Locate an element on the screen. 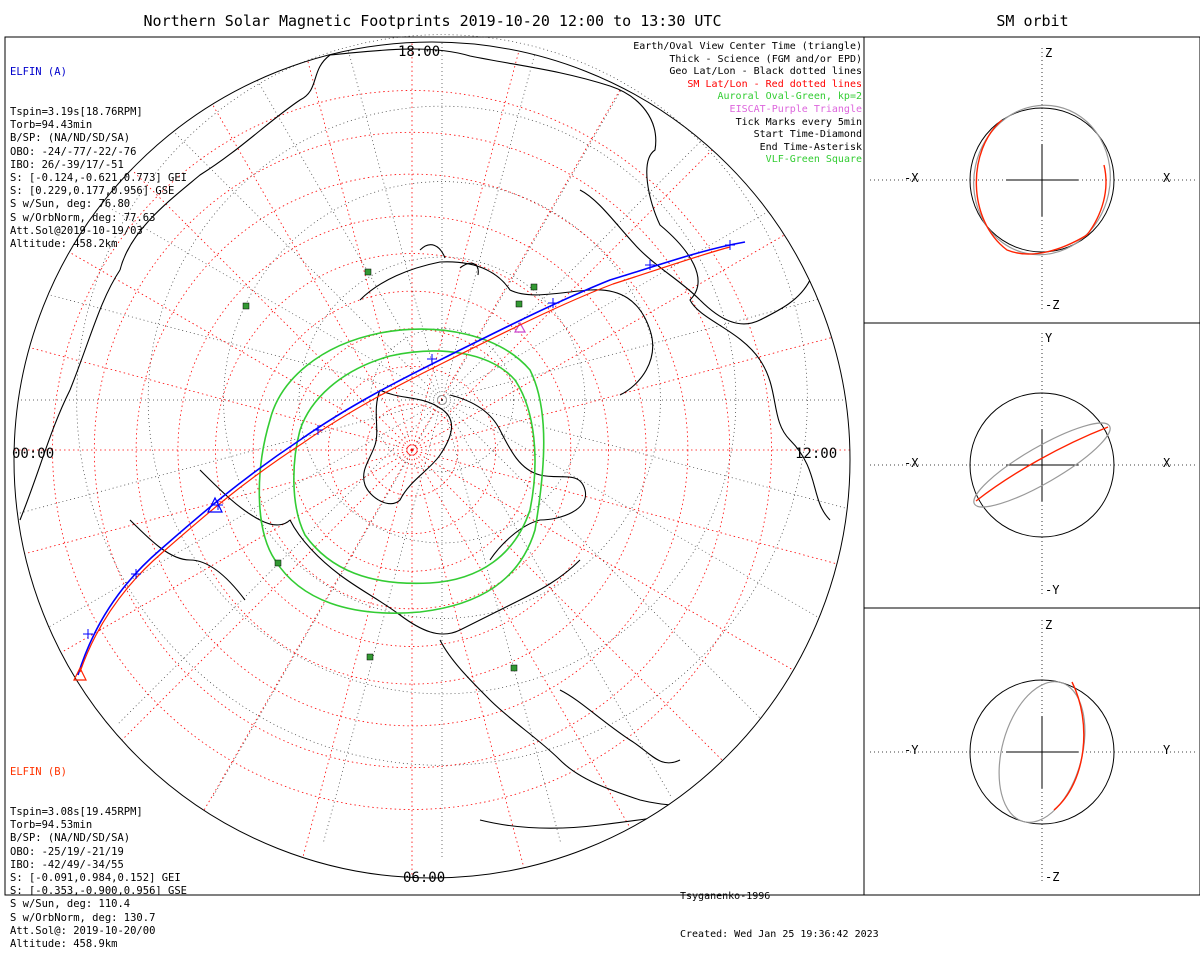  legend-item: EISCAT-Purple Triangle is located at coordinates (795, 109).